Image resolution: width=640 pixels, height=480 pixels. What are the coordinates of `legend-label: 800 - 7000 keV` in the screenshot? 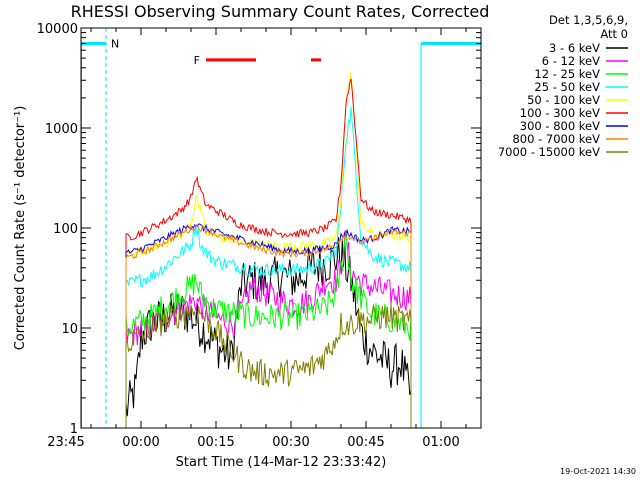 It's located at (556, 139).